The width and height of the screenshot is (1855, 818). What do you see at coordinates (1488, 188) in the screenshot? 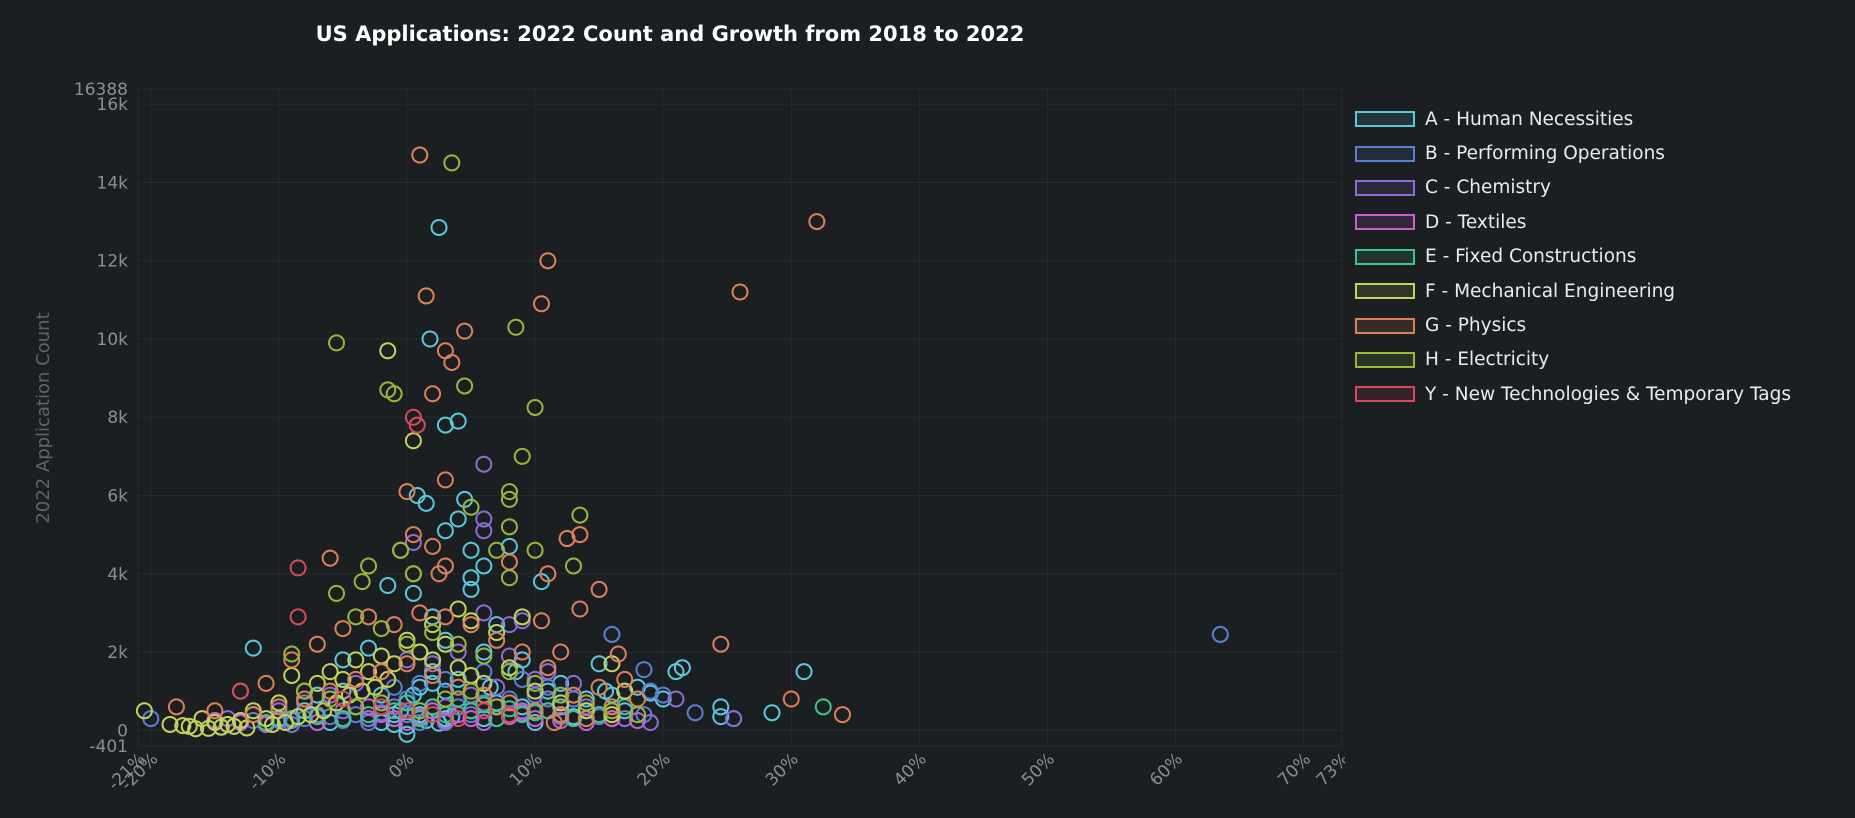
I see `legend-label: C - Chemistry` at bounding box center [1488, 188].